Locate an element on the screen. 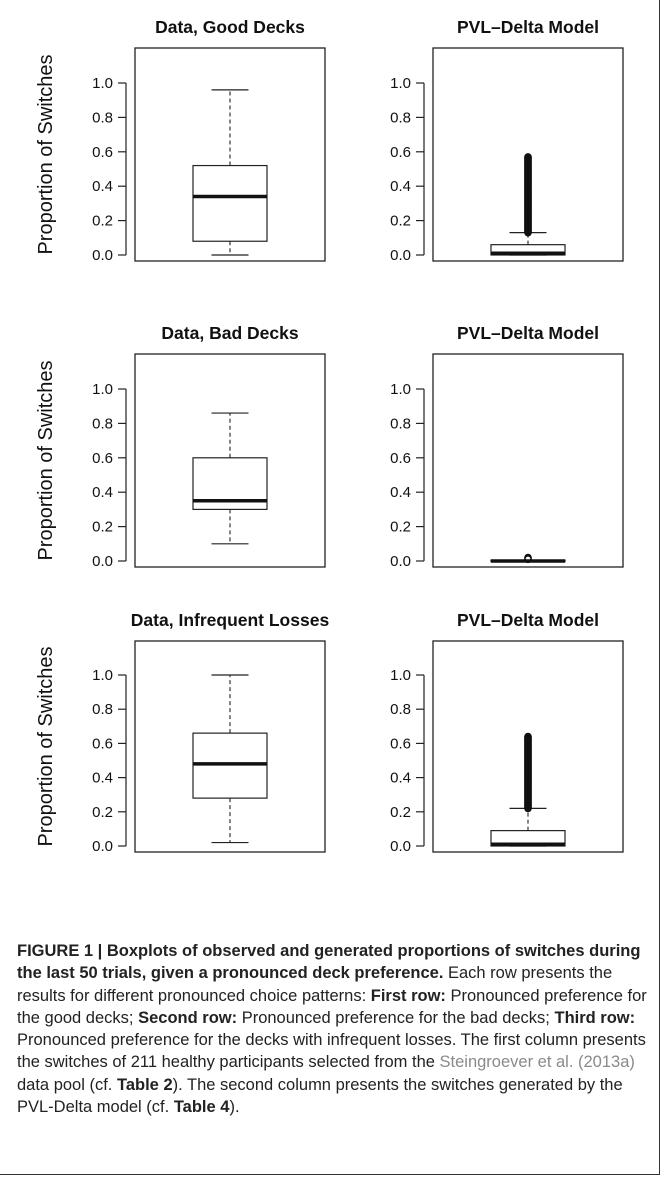  chart2-plot-frame is located at coordinates (528, 154).